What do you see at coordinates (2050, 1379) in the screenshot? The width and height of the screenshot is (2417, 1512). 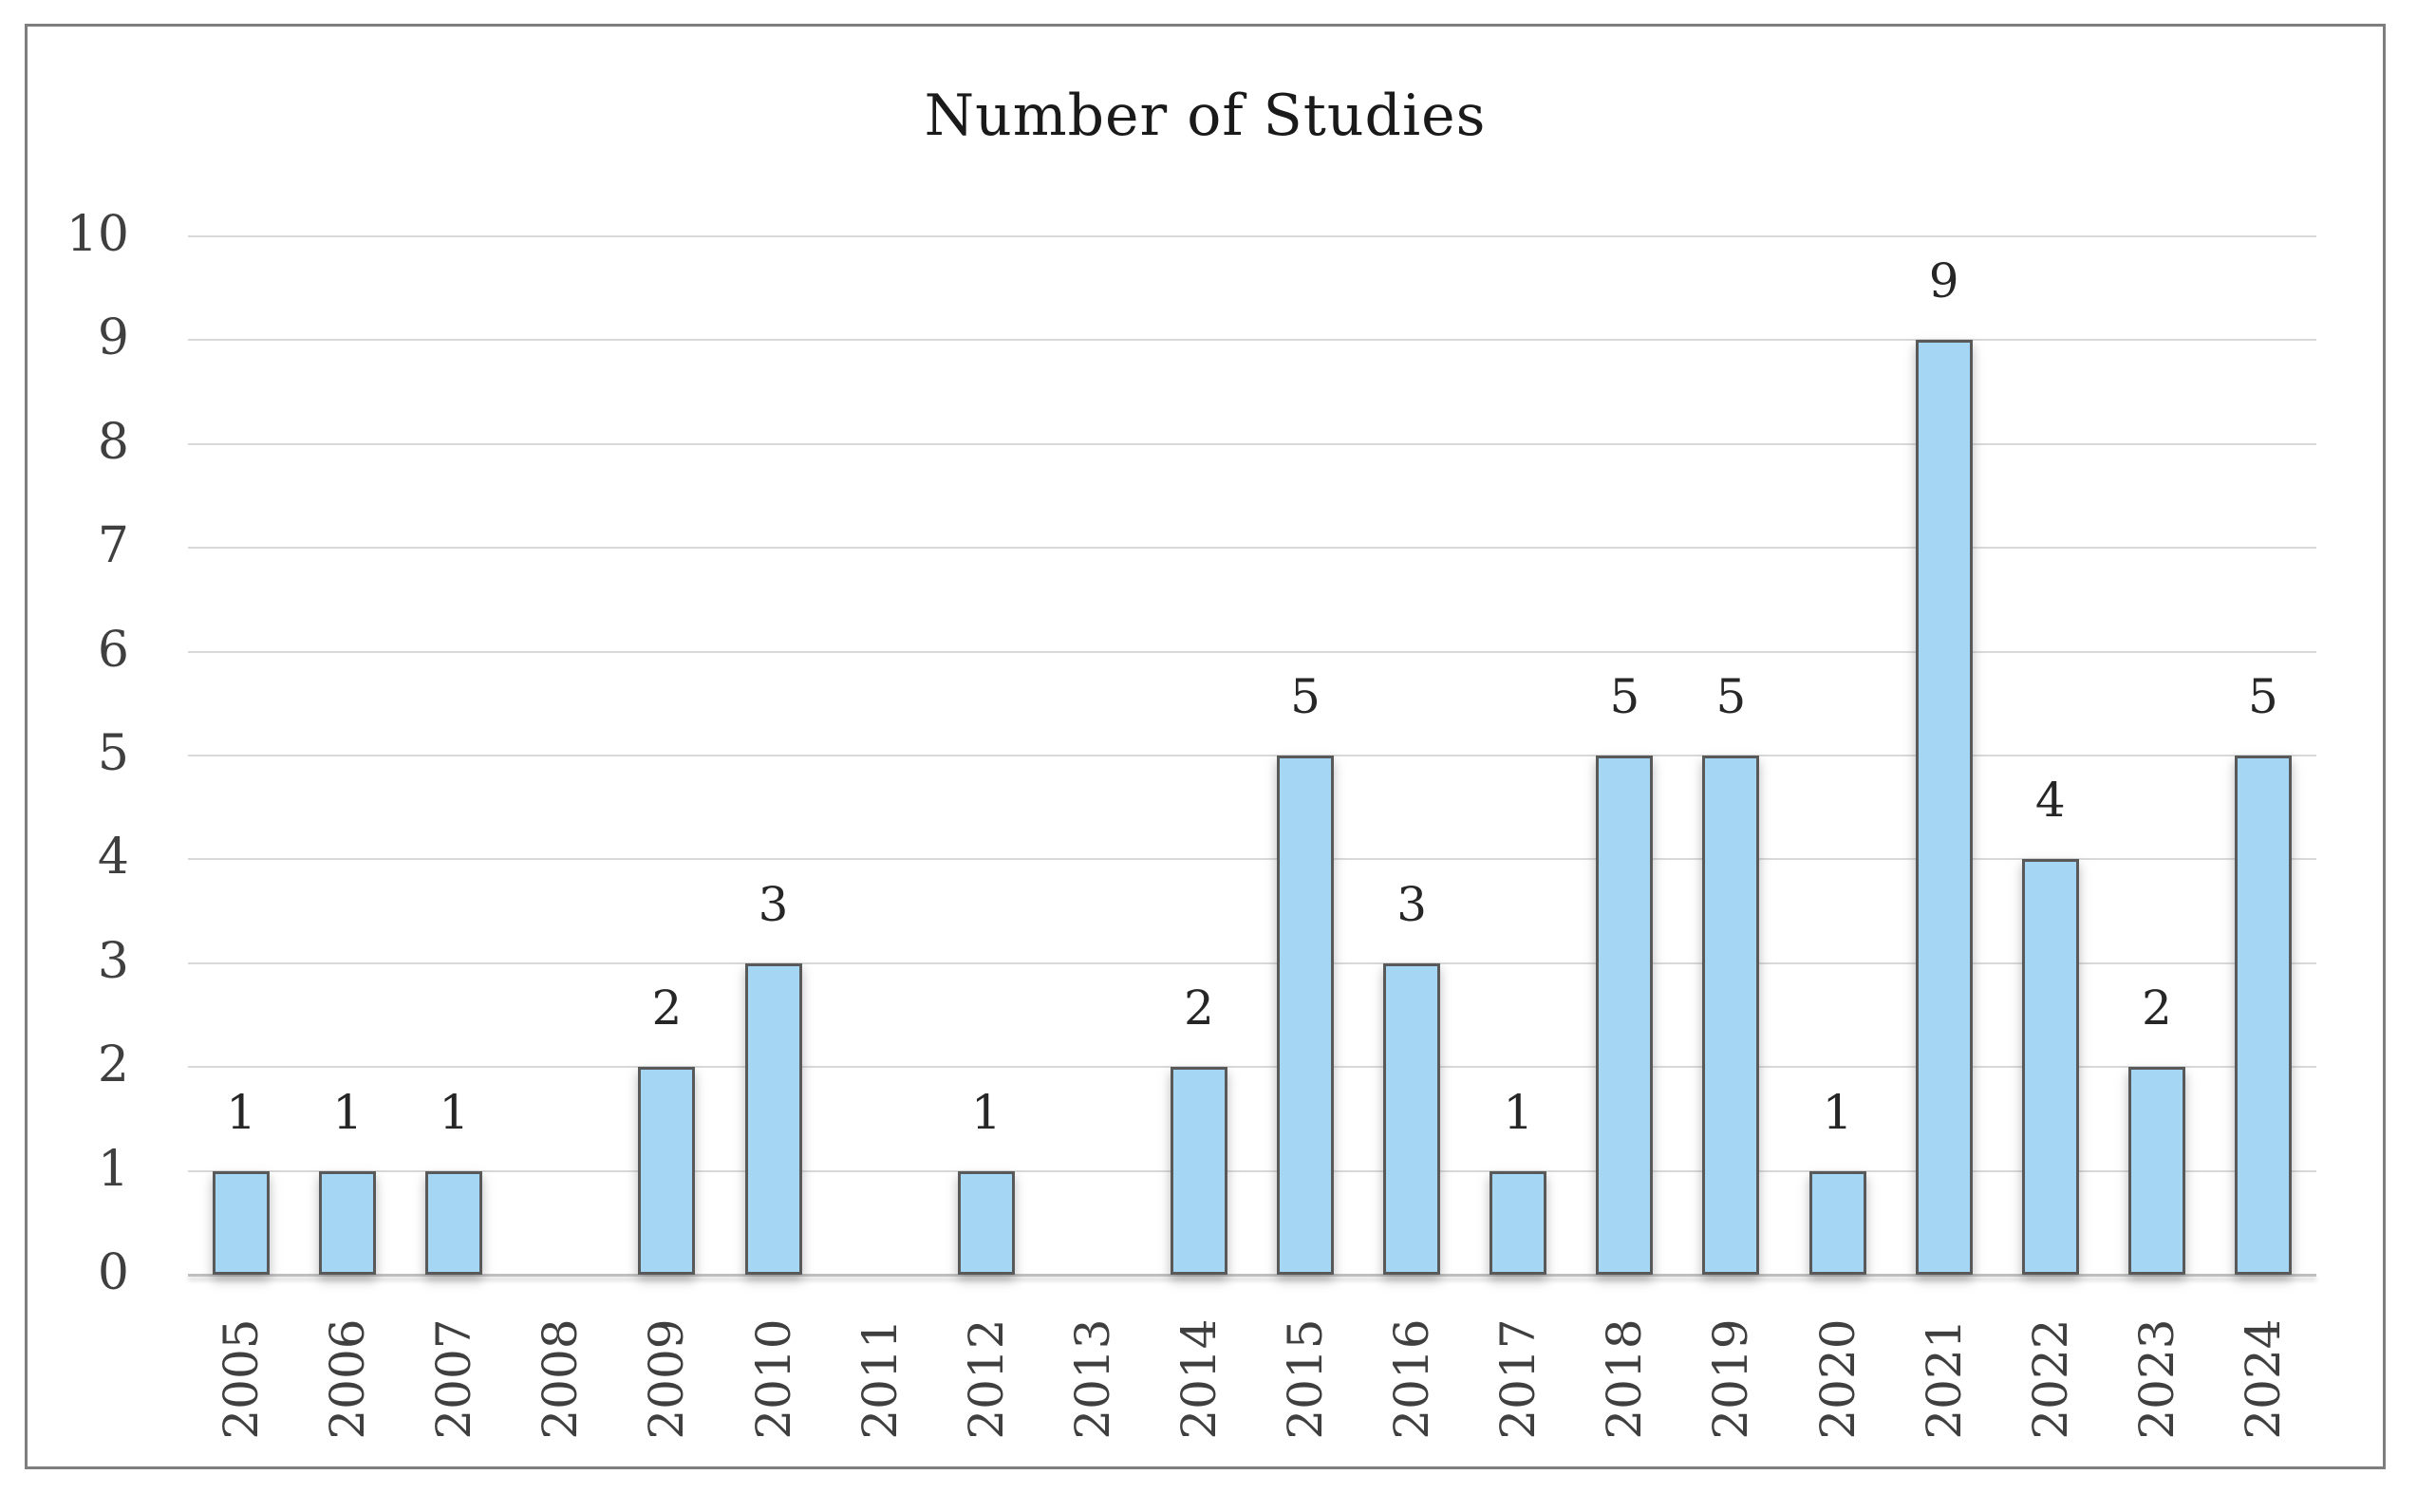 I see `x-tick-label-2022: 2022` at bounding box center [2050, 1379].